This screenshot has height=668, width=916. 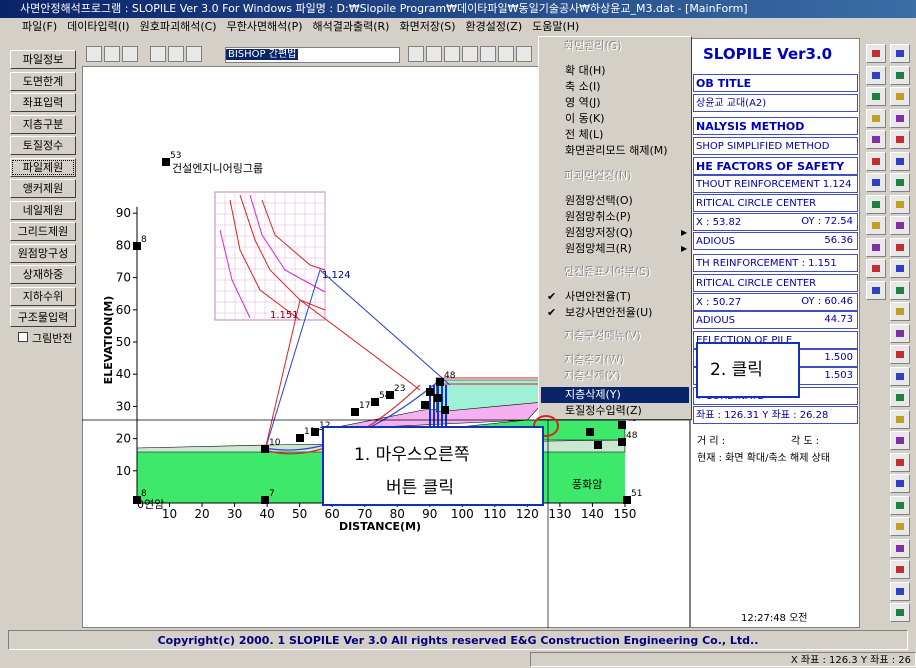 I want to click on side-button: 그리드제원, so click(x=43, y=231).